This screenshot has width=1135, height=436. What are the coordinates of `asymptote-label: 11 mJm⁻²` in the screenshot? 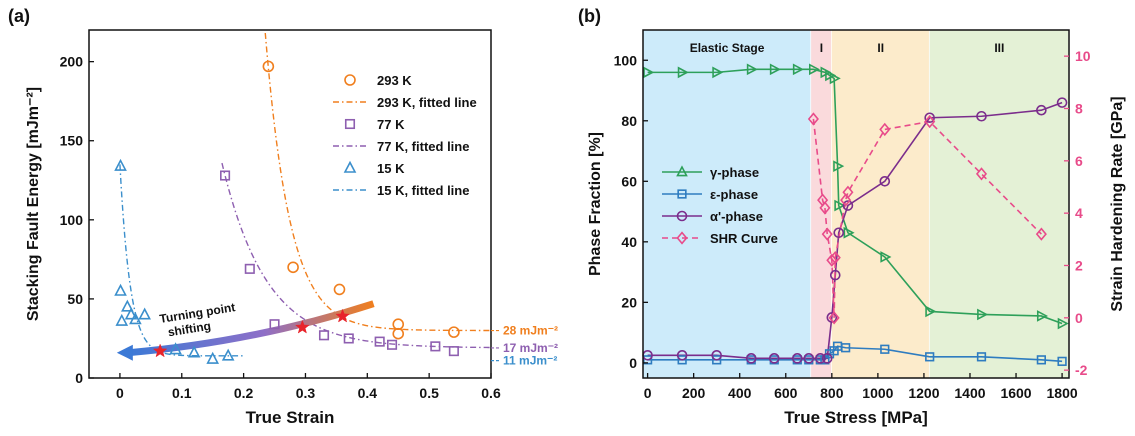 It's located at (530, 361).